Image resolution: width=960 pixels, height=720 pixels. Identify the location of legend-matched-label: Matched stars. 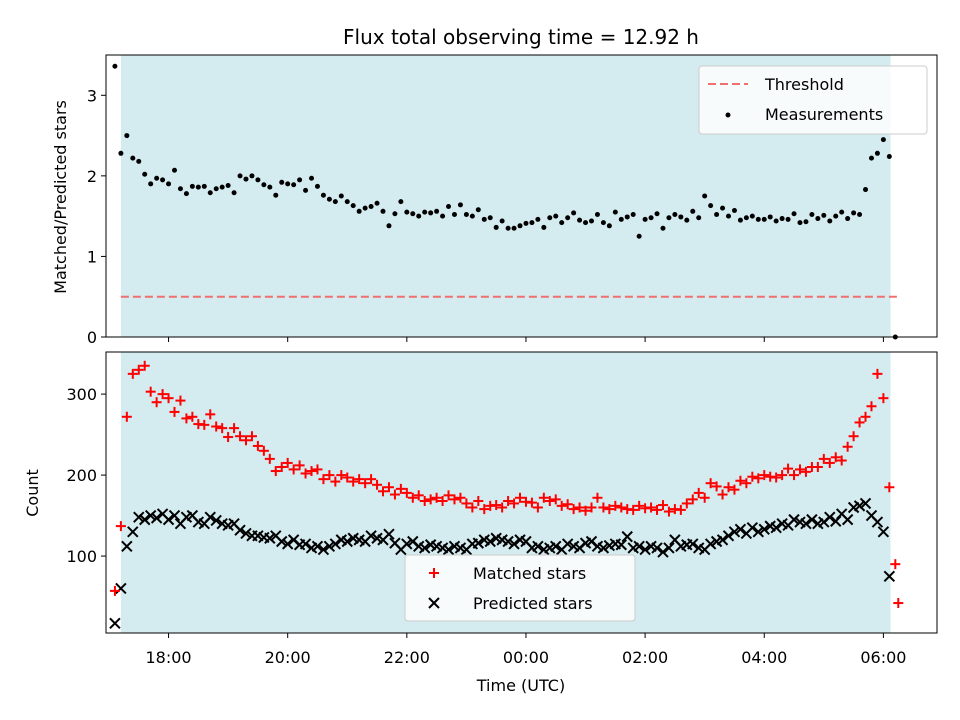
(529, 573).